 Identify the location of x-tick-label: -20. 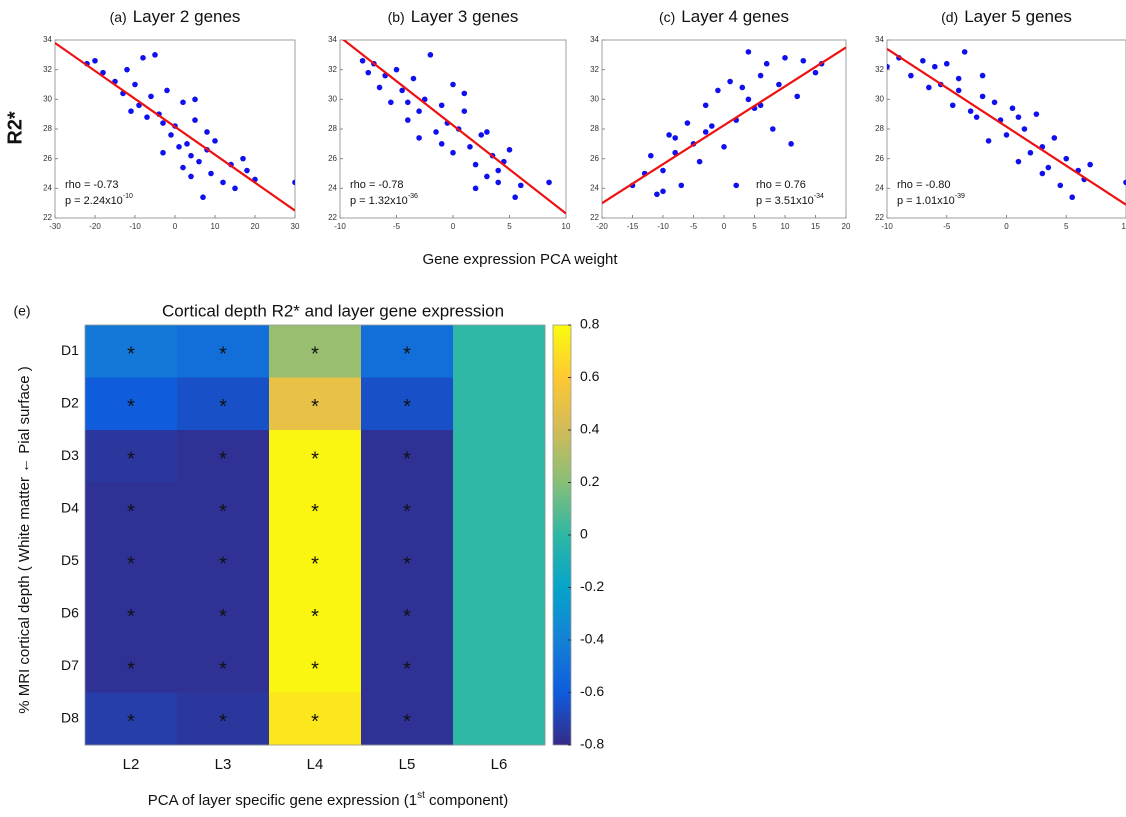
(95, 226).